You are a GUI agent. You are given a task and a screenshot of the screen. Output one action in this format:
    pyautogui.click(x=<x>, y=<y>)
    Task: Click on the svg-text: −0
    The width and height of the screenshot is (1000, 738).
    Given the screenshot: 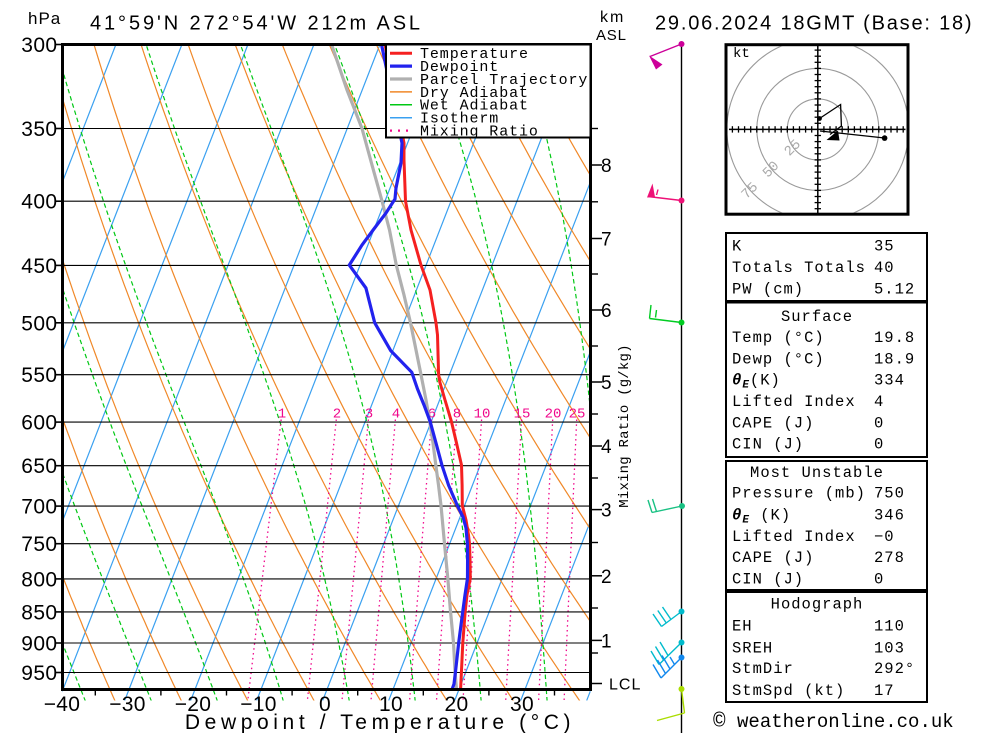 What is the action you would take?
    pyautogui.click(x=884, y=537)
    